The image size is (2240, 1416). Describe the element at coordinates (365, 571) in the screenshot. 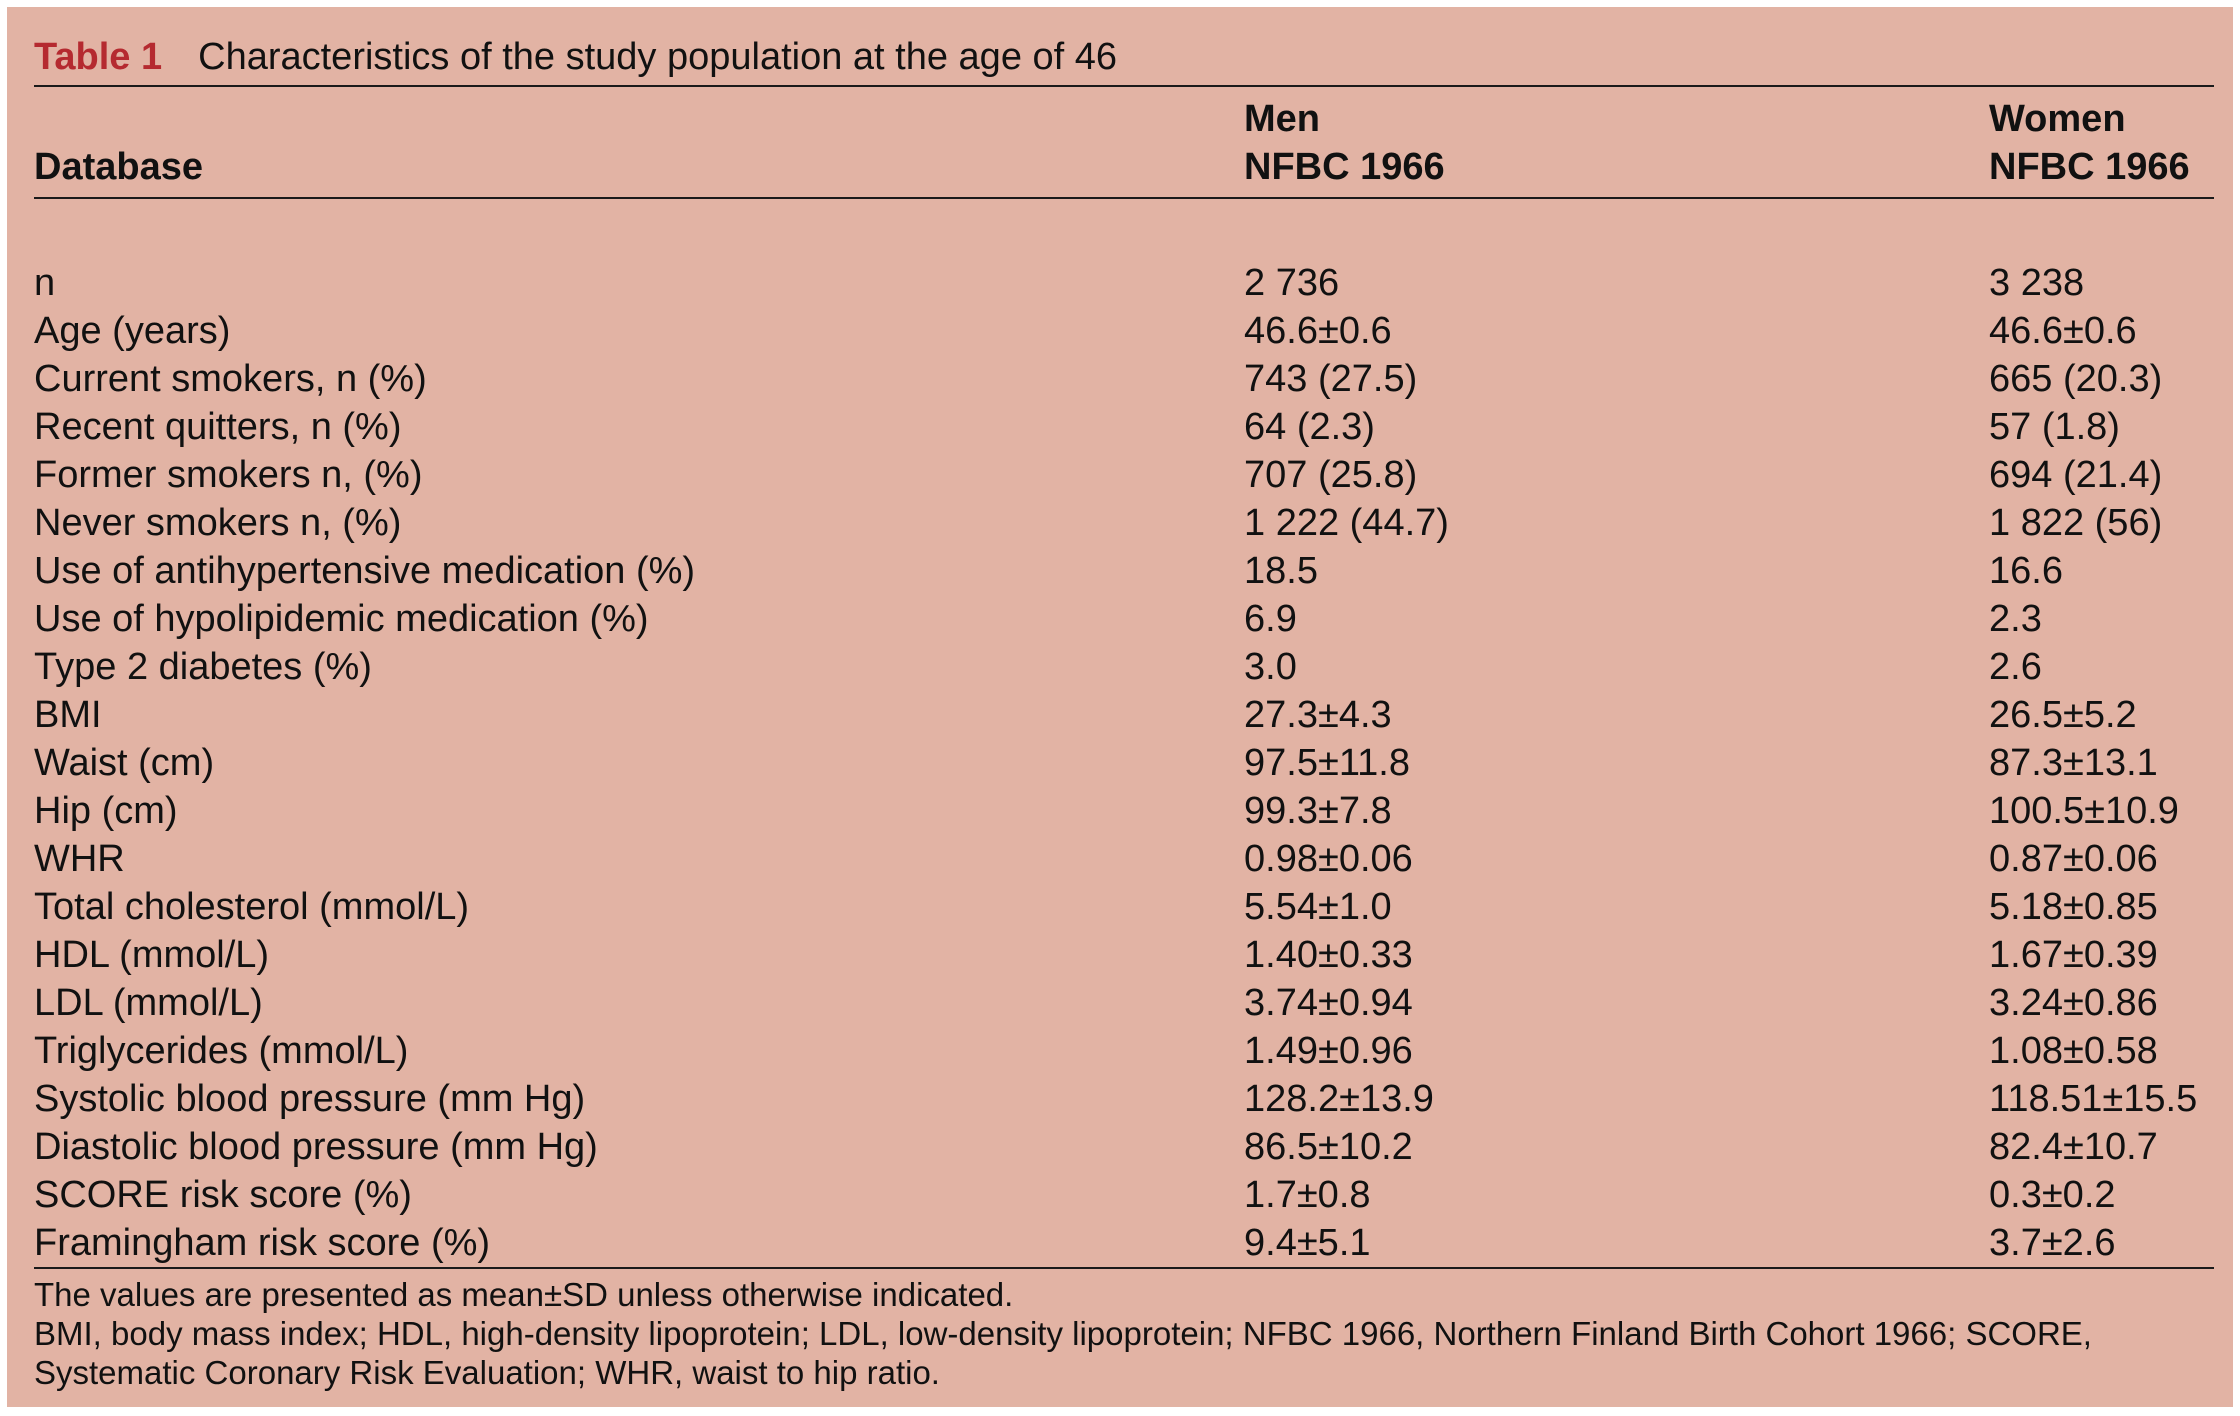

I see `row-label: Use of antihypertensive medication (%)` at that location.